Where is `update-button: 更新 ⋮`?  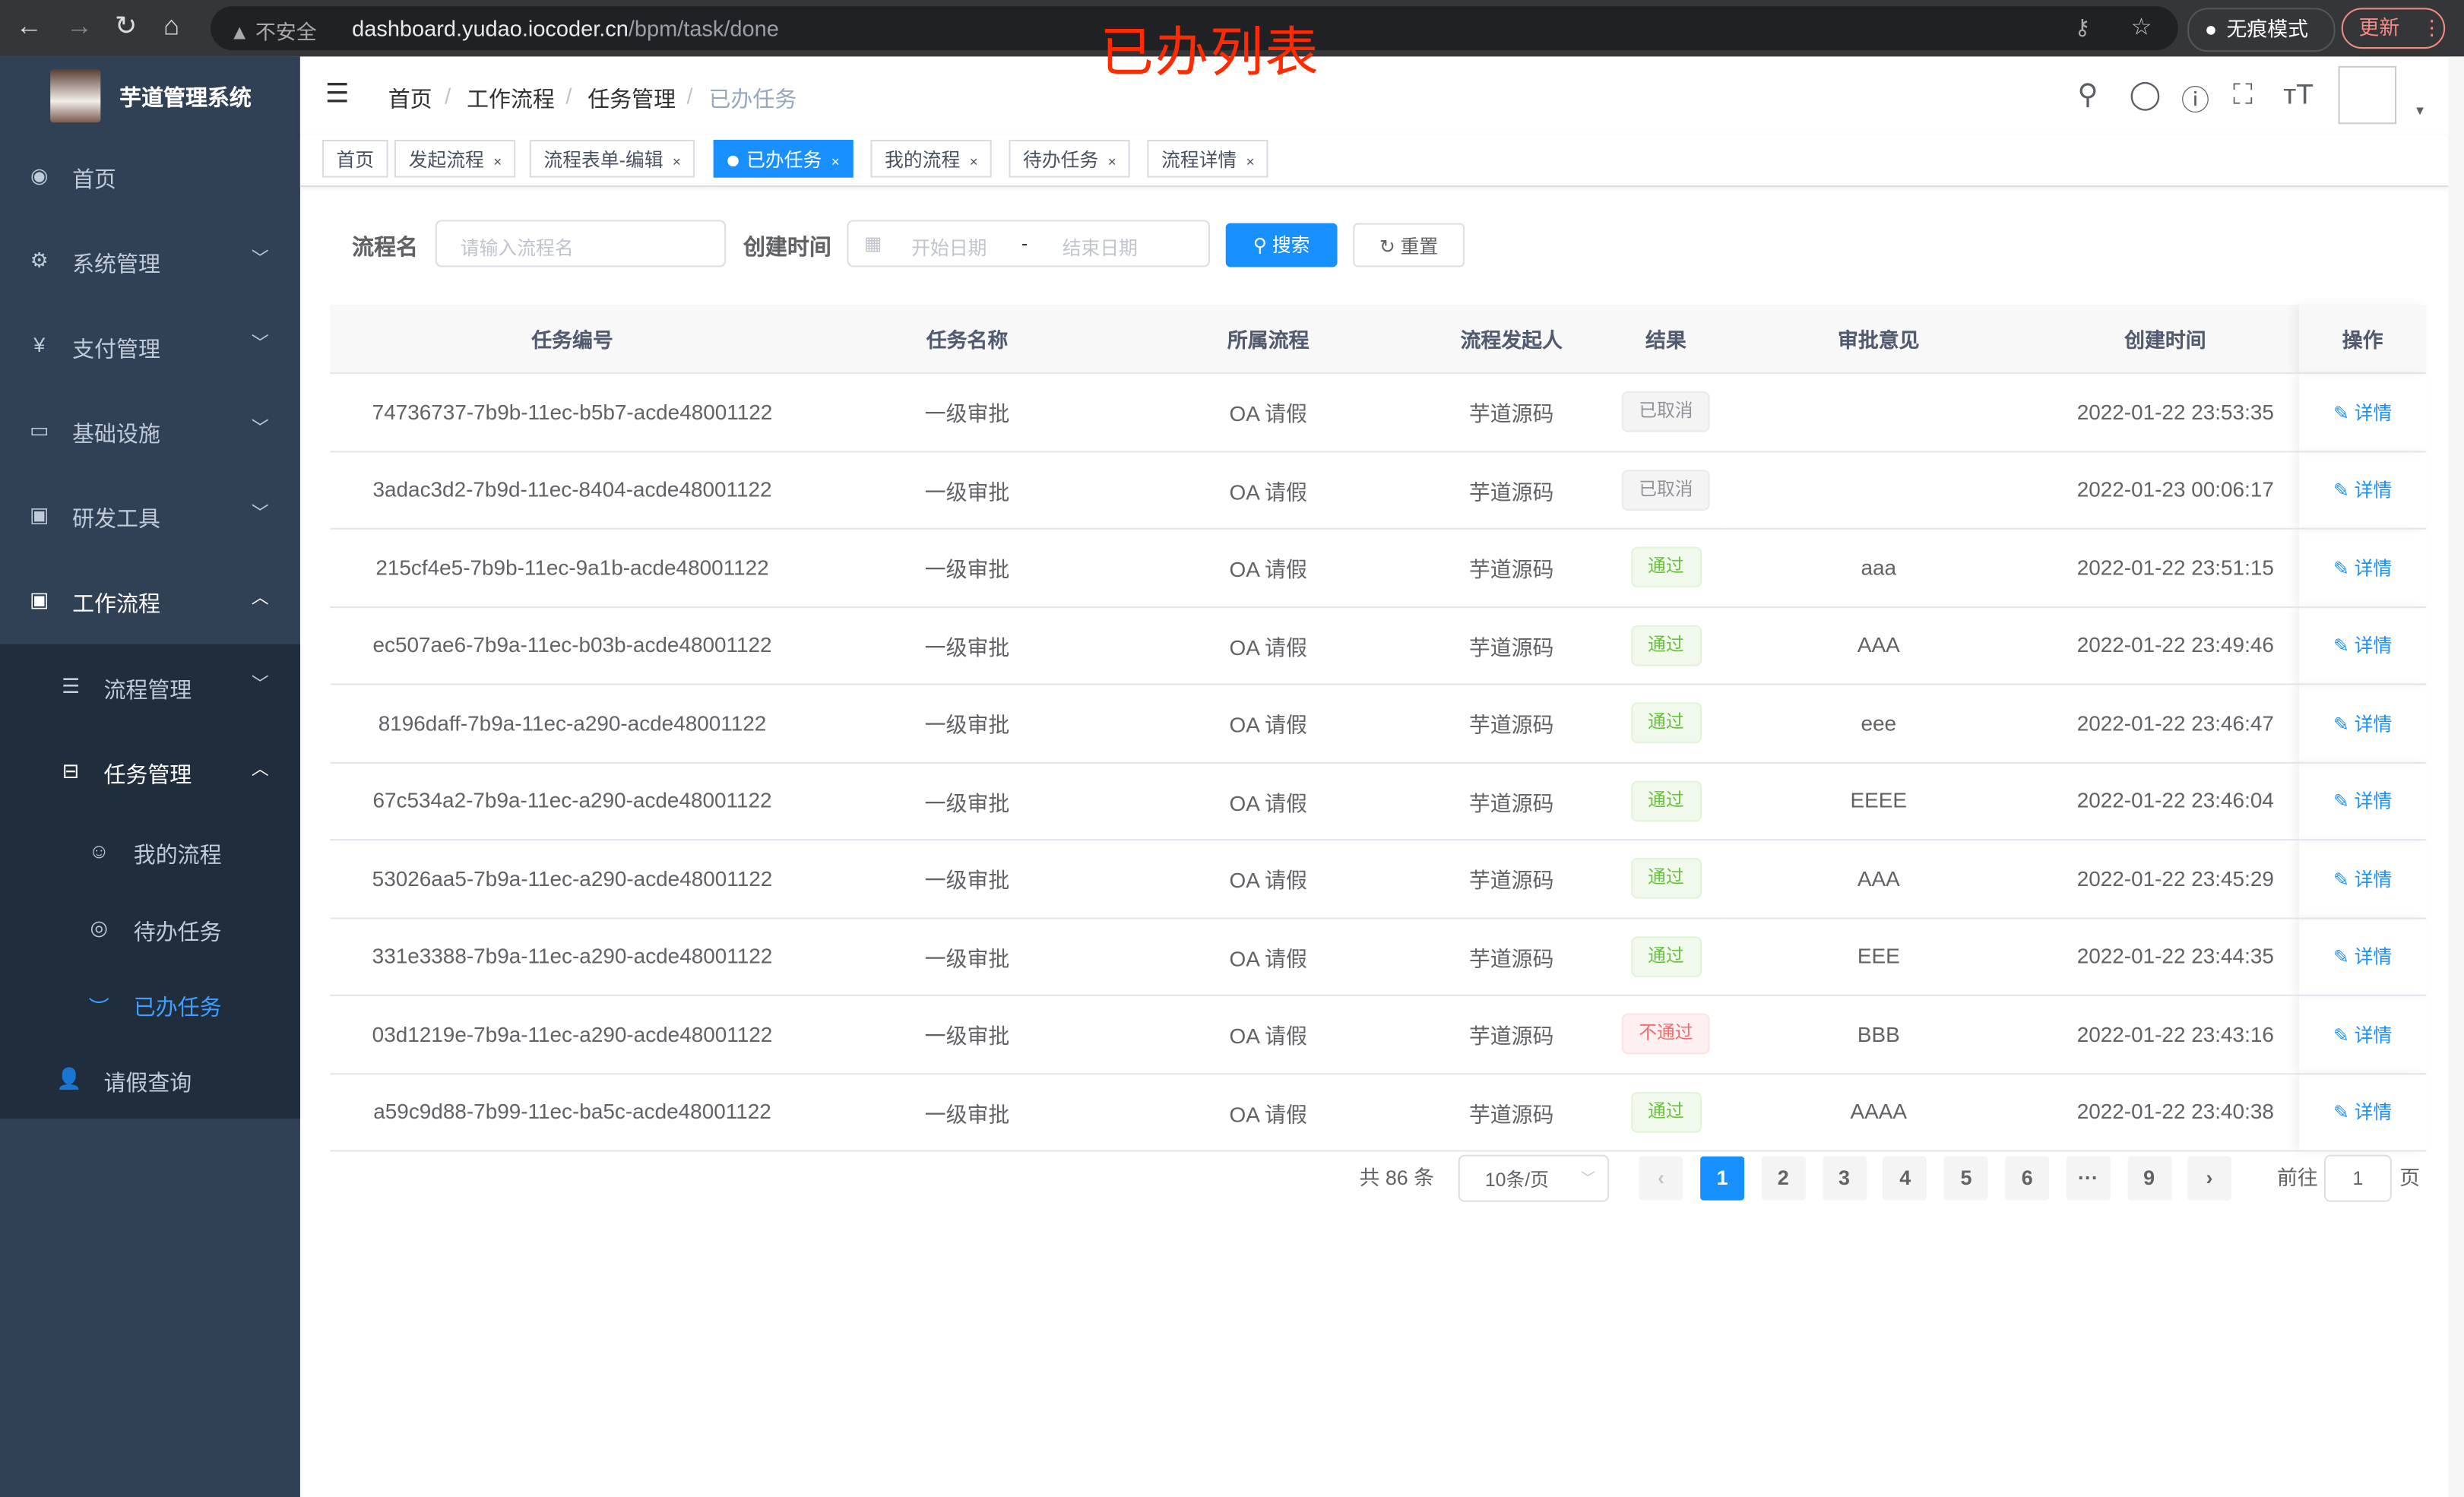 update-button: 更新 ⋮ is located at coordinates (2393, 28).